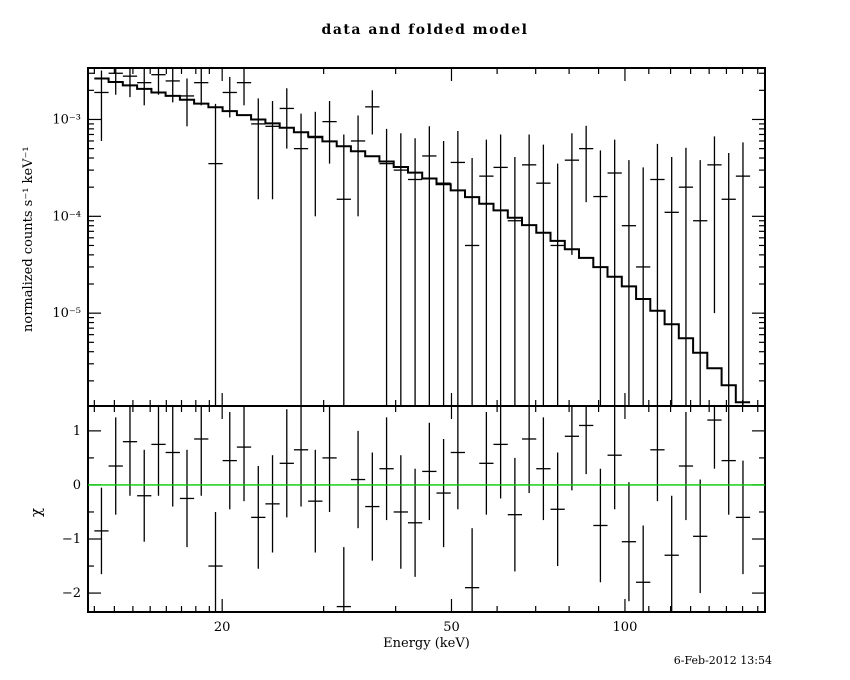  What do you see at coordinates (625, 627) in the screenshot?
I see `svg-text: 100` at bounding box center [625, 627].